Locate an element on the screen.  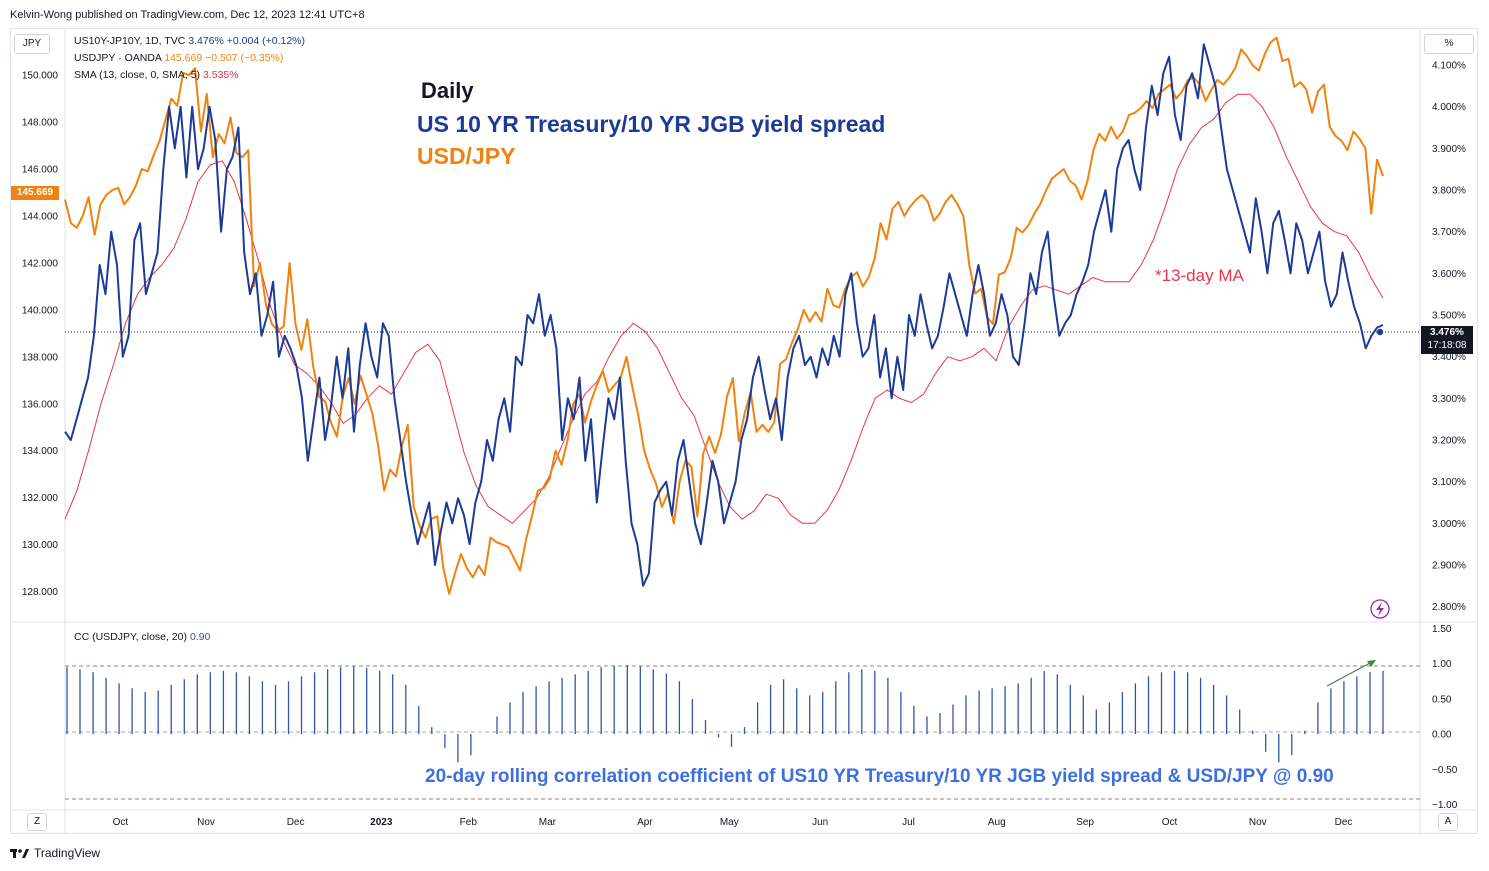
right-axis-tick: 3.000% is located at coordinates (1449, 524).